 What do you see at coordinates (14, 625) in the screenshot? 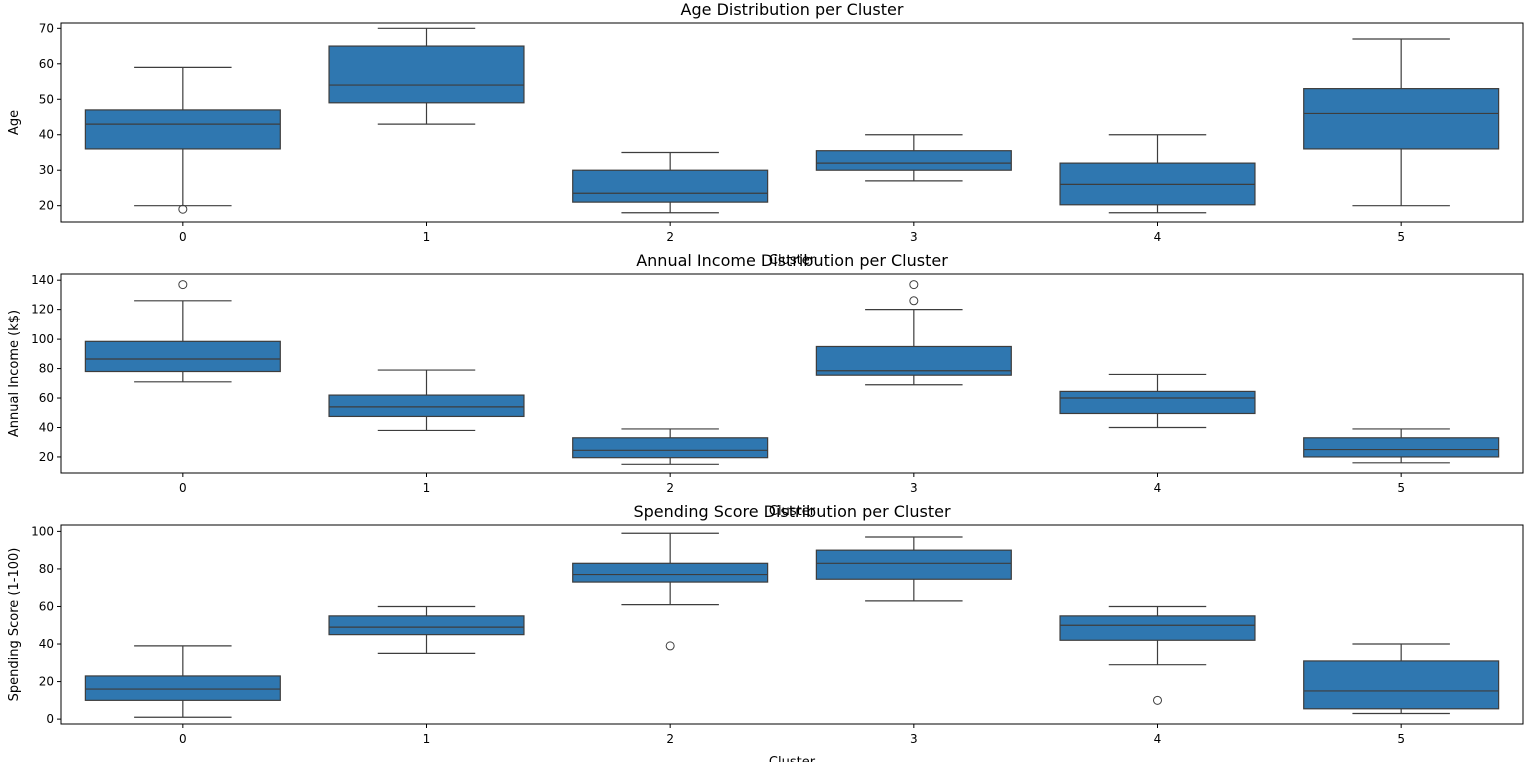
I see `y-axis-label: Spending Score (1-100)` at bounding box center [14, 625].